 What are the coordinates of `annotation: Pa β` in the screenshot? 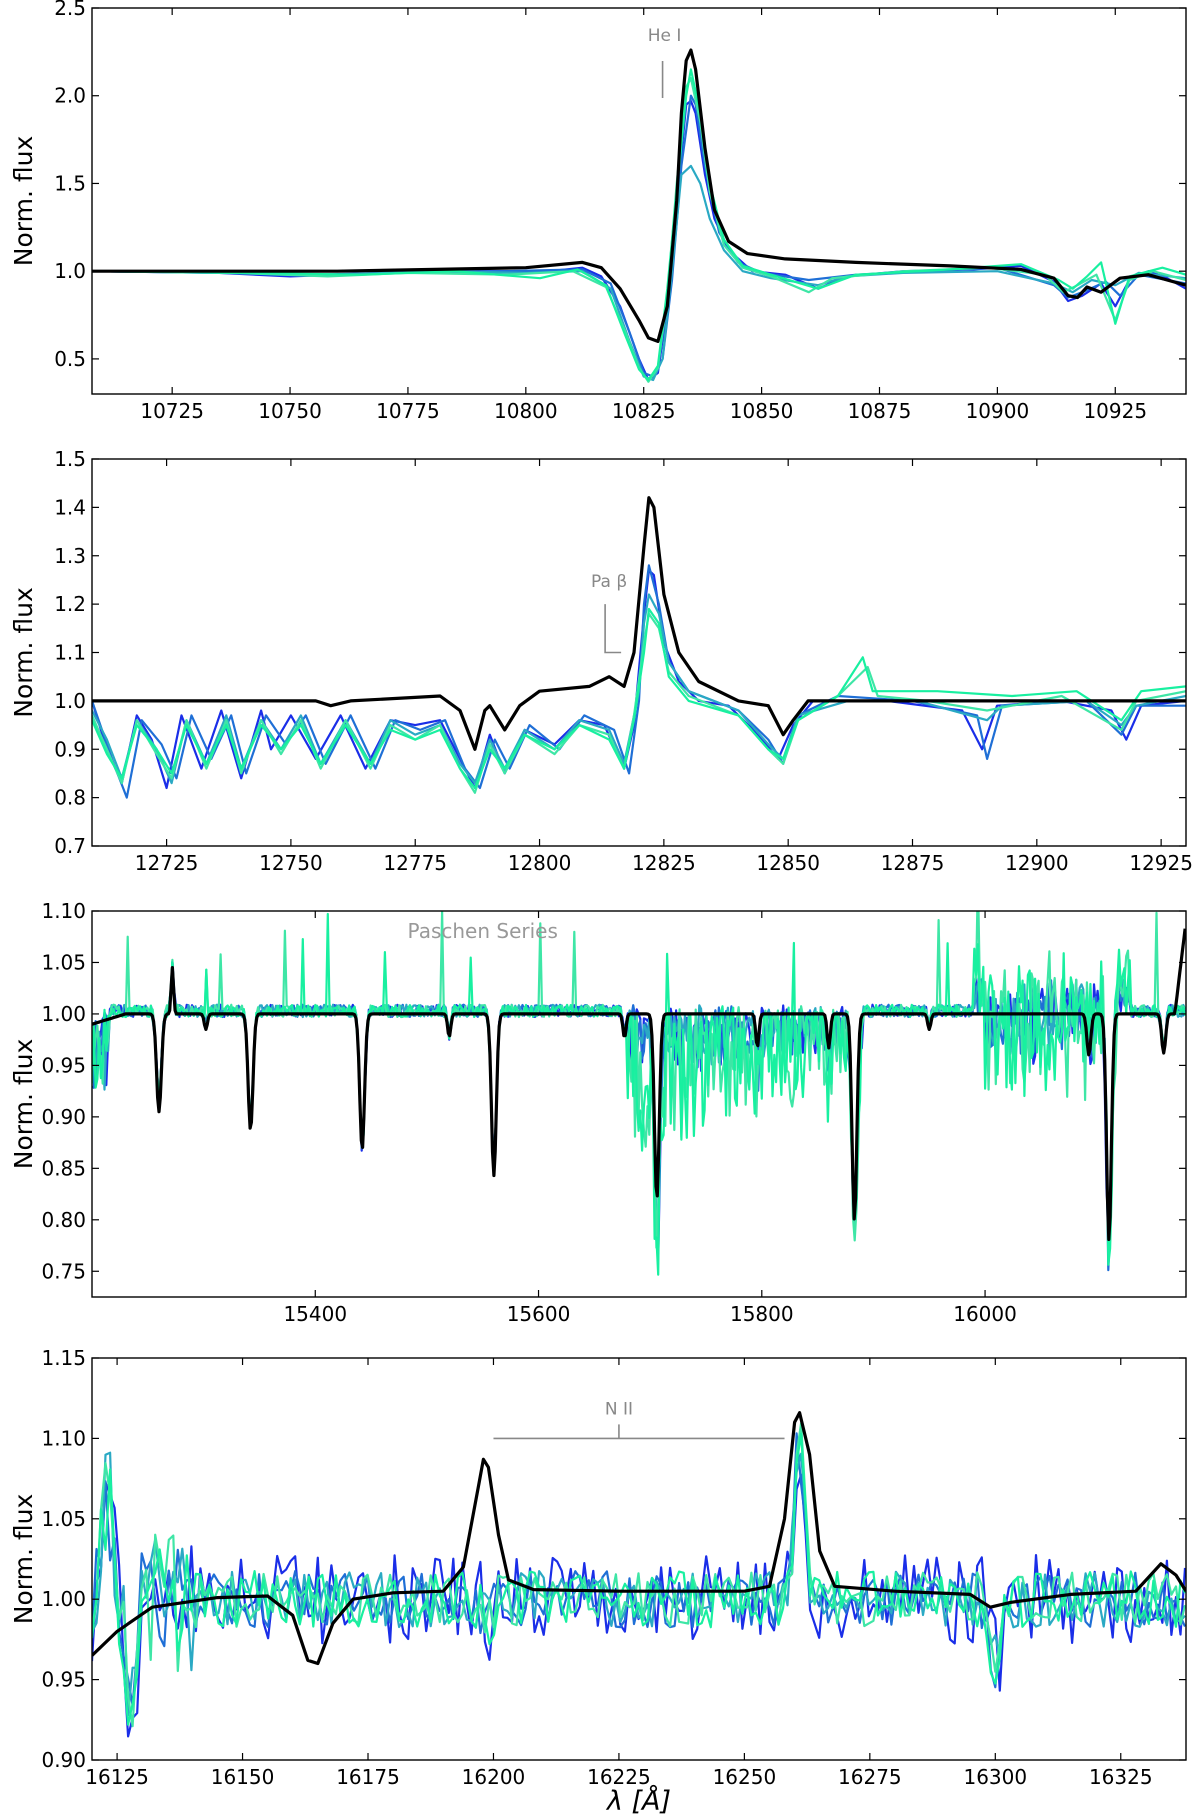 It's located at (609, 613).